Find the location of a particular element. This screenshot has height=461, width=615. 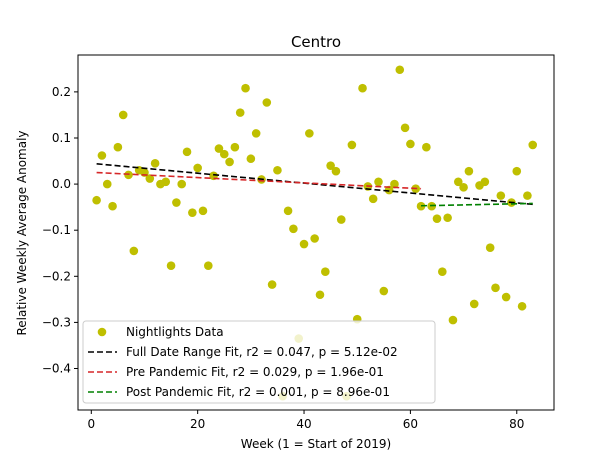

x-tick-label: 80 is located at coordinates (516, 424).